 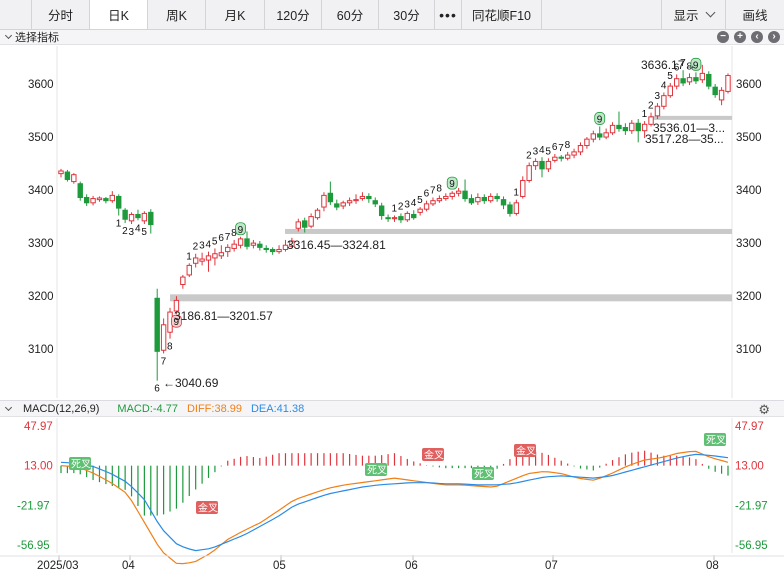 I want to click on tab-30min: 30分, so click(x=407, y=14).